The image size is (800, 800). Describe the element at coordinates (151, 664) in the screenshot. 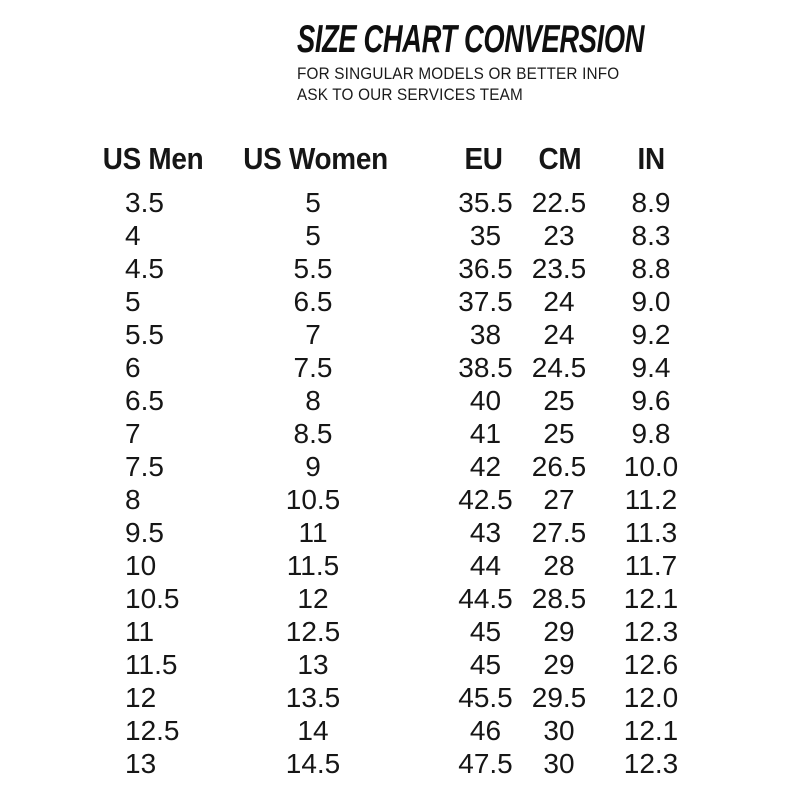

I see `cell-us-men: 11.5` at that location.